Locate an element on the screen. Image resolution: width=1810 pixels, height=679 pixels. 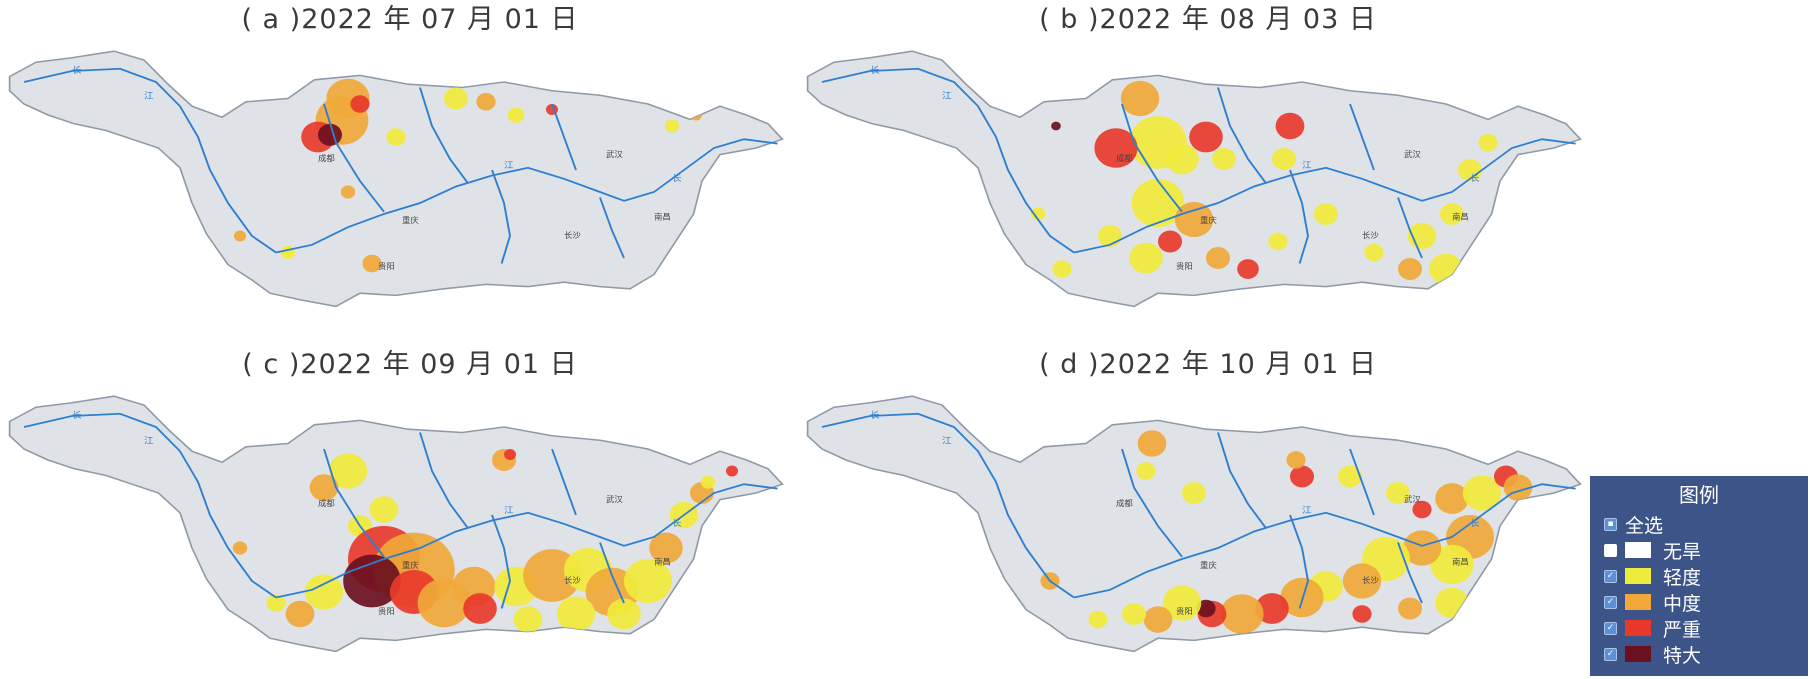
legend-item-light: ✓ 轻度 is located at coordinates (1652, 576).